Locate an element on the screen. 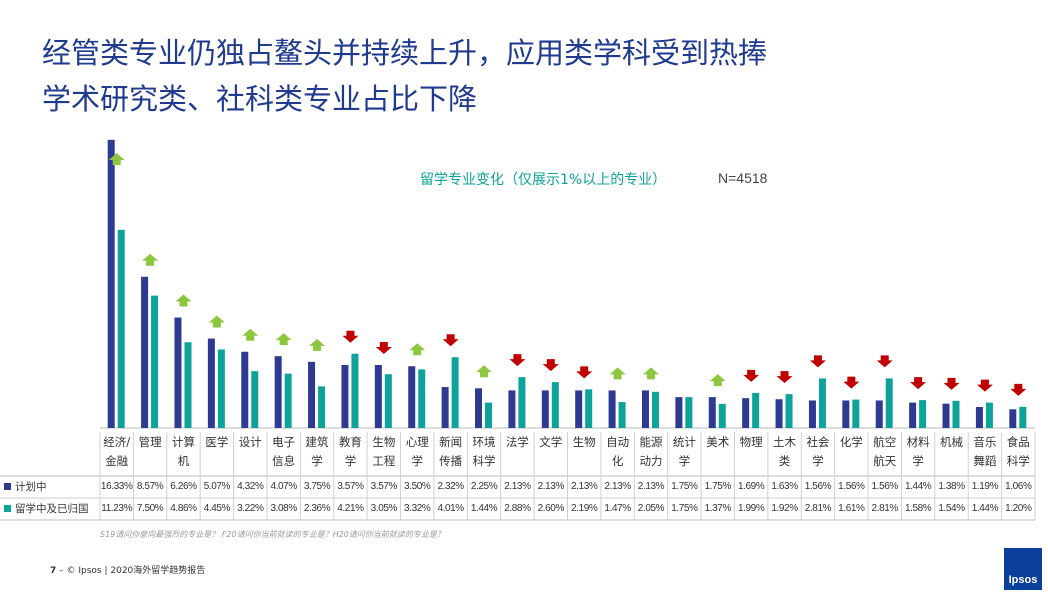 This screenshot has height=601, width=1048. value-label: 2.19% is located at coordinates (584, 508).